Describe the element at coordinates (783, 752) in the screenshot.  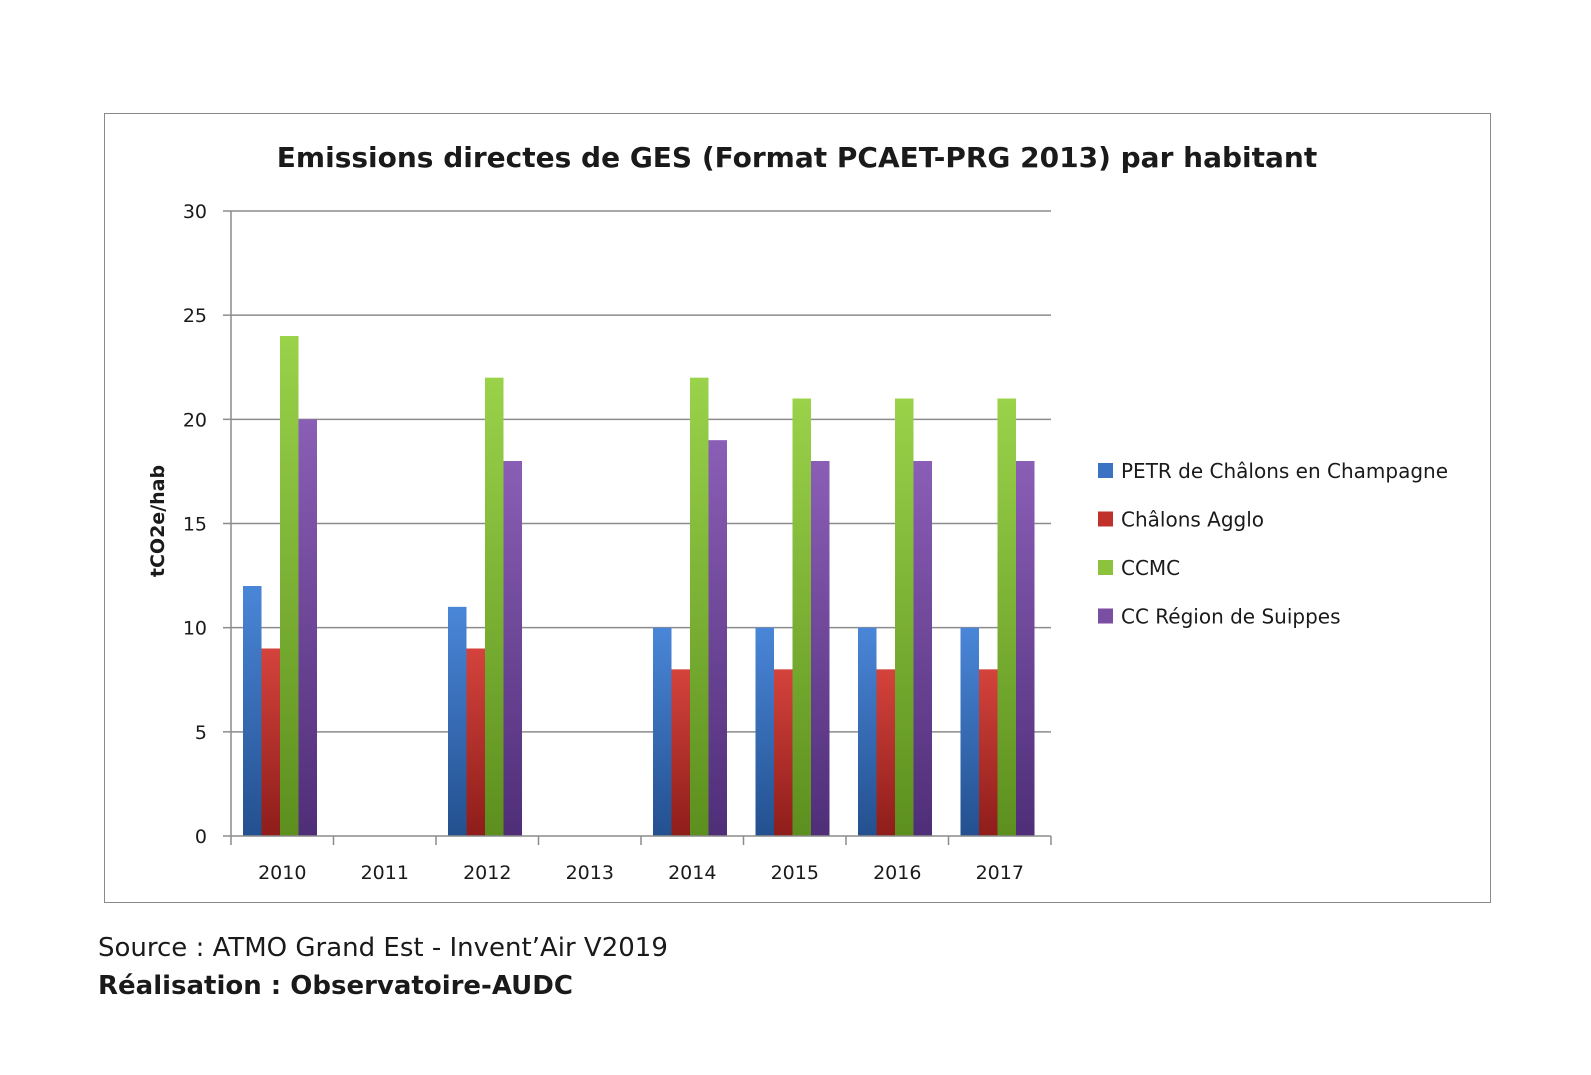
I see `bar-ch-lons-agglo-2015` at that location.